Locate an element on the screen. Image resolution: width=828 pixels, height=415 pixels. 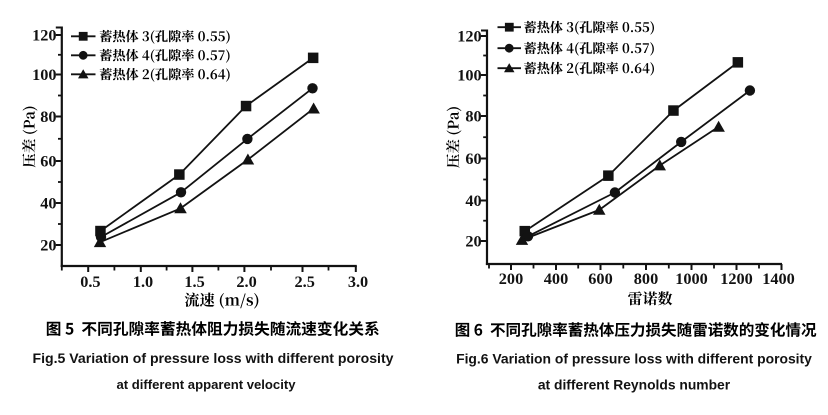
svg-text: 0.5 is located at coordinates (90, 281).